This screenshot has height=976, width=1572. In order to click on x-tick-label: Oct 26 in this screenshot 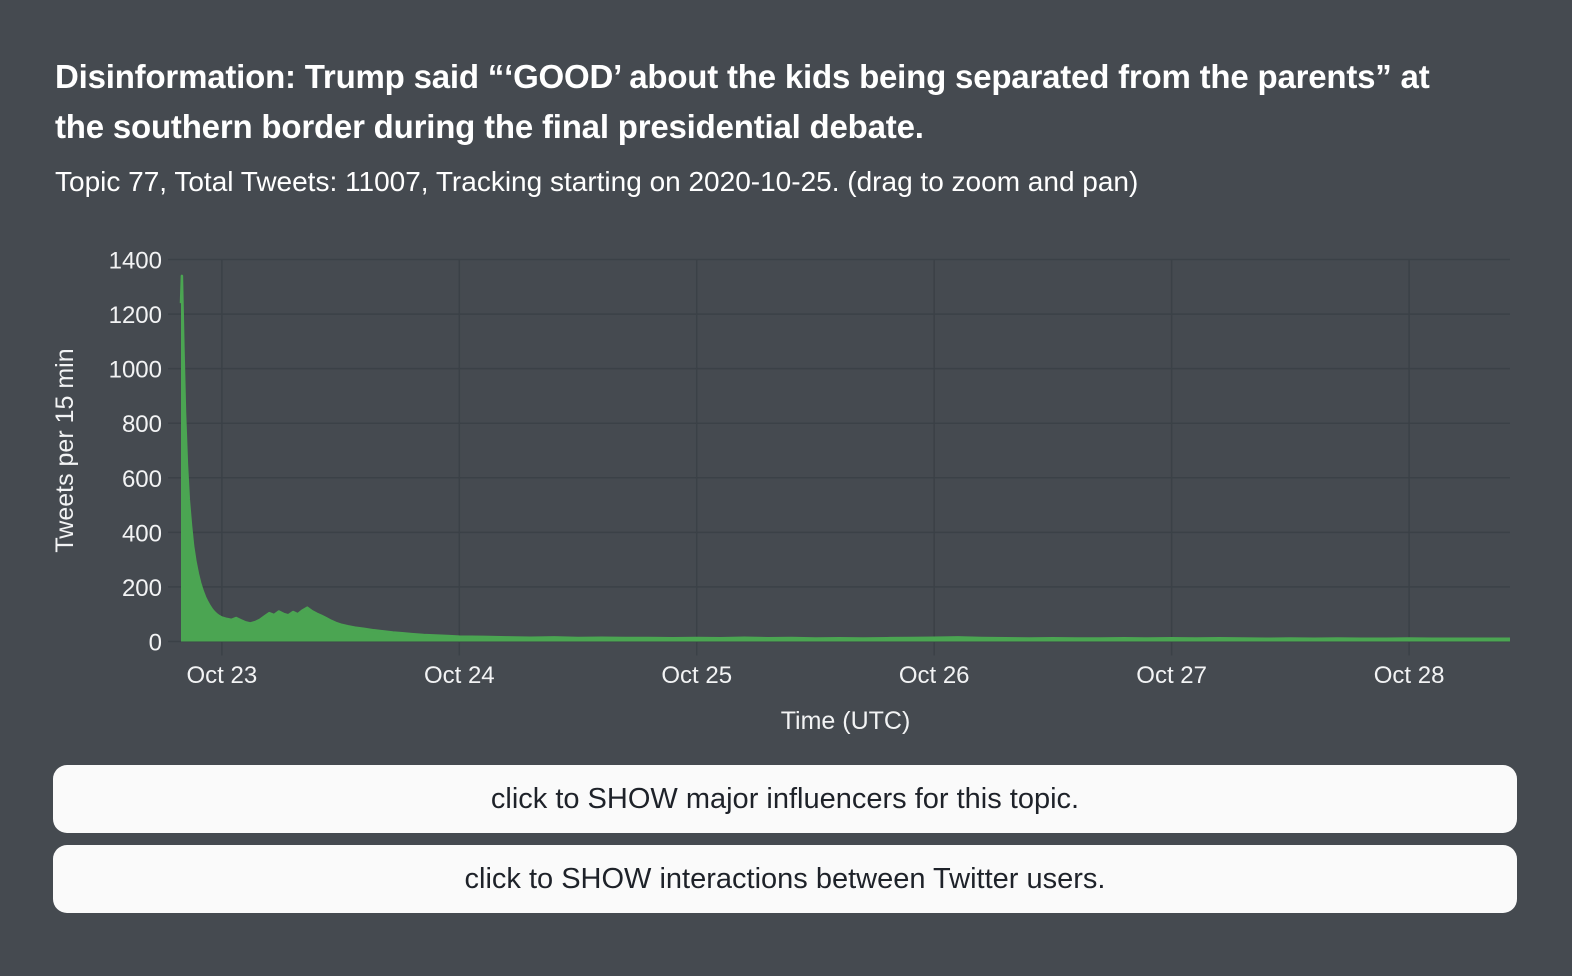, I will do `click(934, 675)`.